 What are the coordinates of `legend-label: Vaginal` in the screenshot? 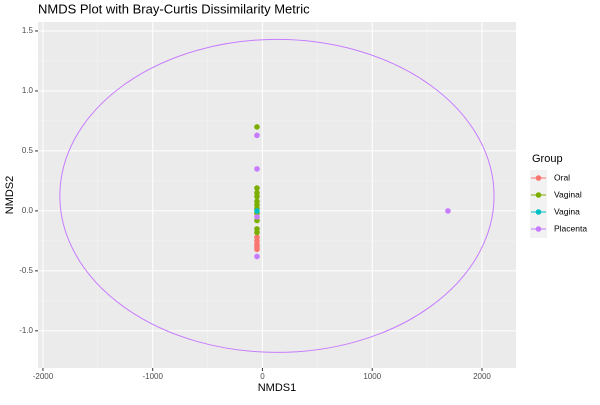 It's located at (568, 194).